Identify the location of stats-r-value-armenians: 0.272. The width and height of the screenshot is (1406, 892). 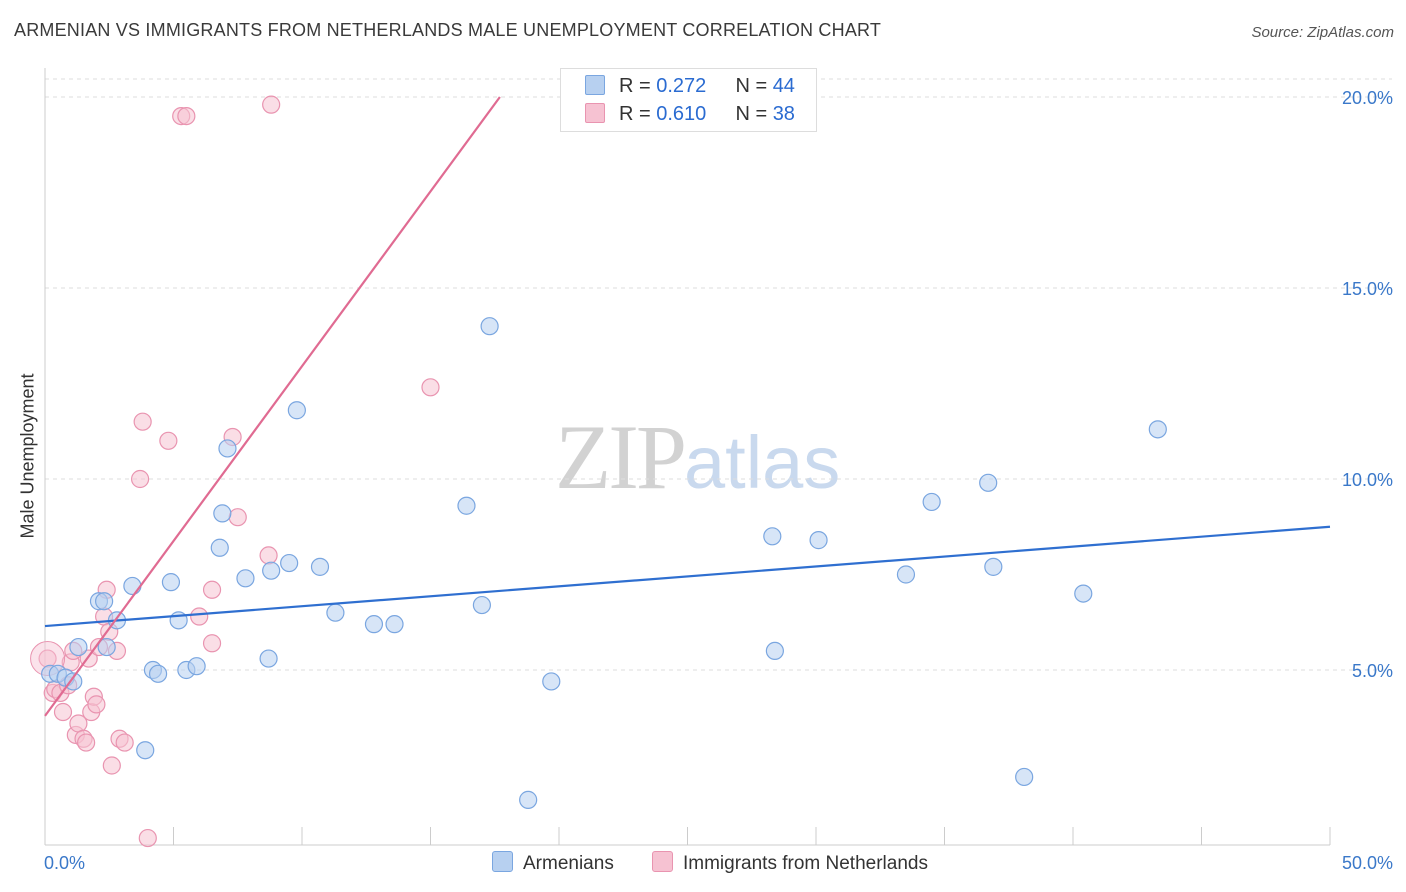
(681, 86).